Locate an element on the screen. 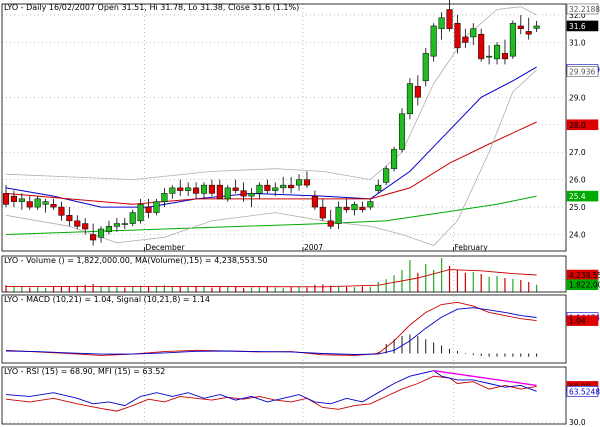  macd-value-tag-label-1: 1.04 is located at coordinates (577, 321).